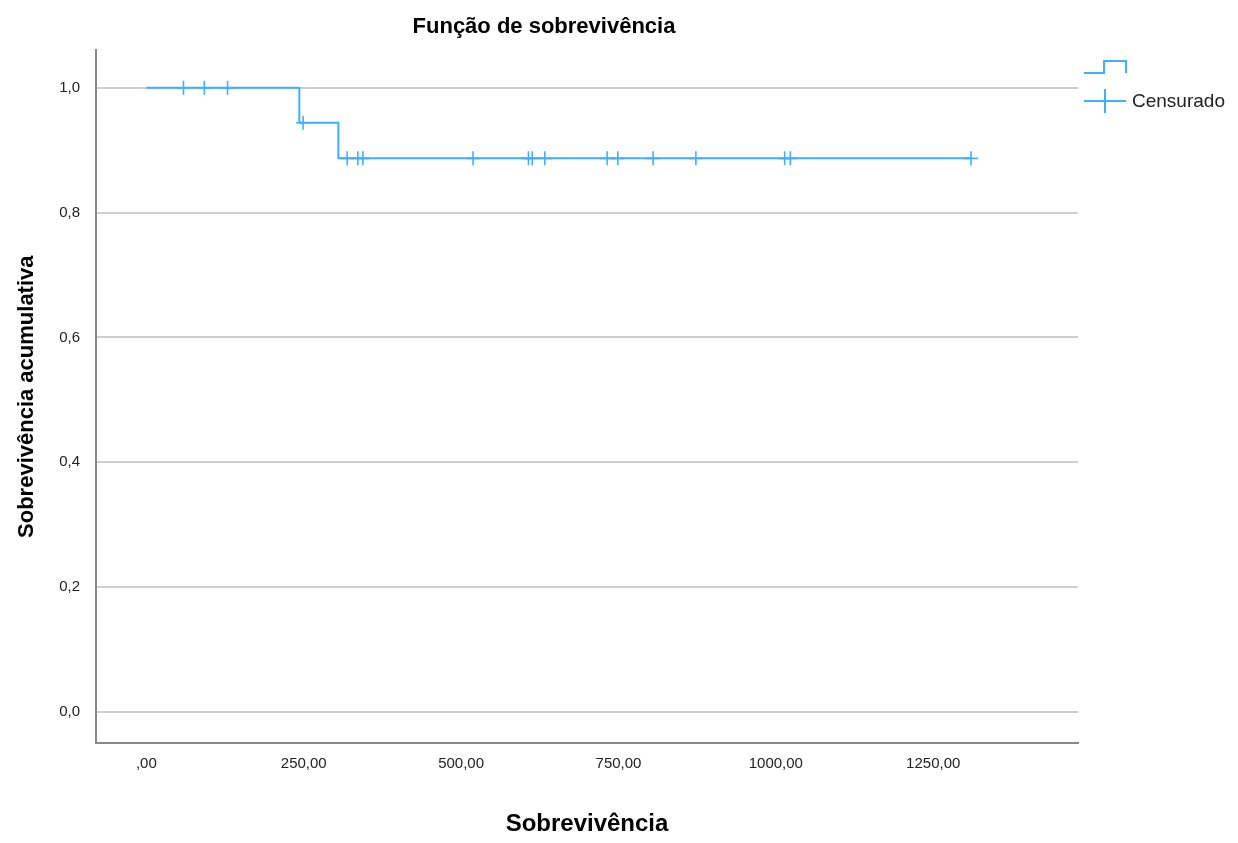 The width and height of the screenshot is (1238, 843). Describe the element at coordinates (146, 763) in the screenshot. I see `x-tick-label: ,00` at that location.